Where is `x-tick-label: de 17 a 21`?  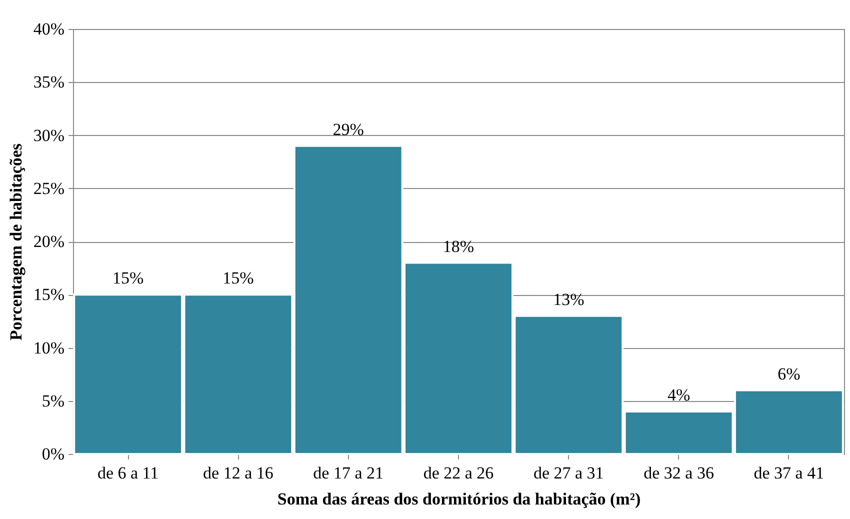 x-tick-label: de 17 a 21 is located at coordinates (348, 473).